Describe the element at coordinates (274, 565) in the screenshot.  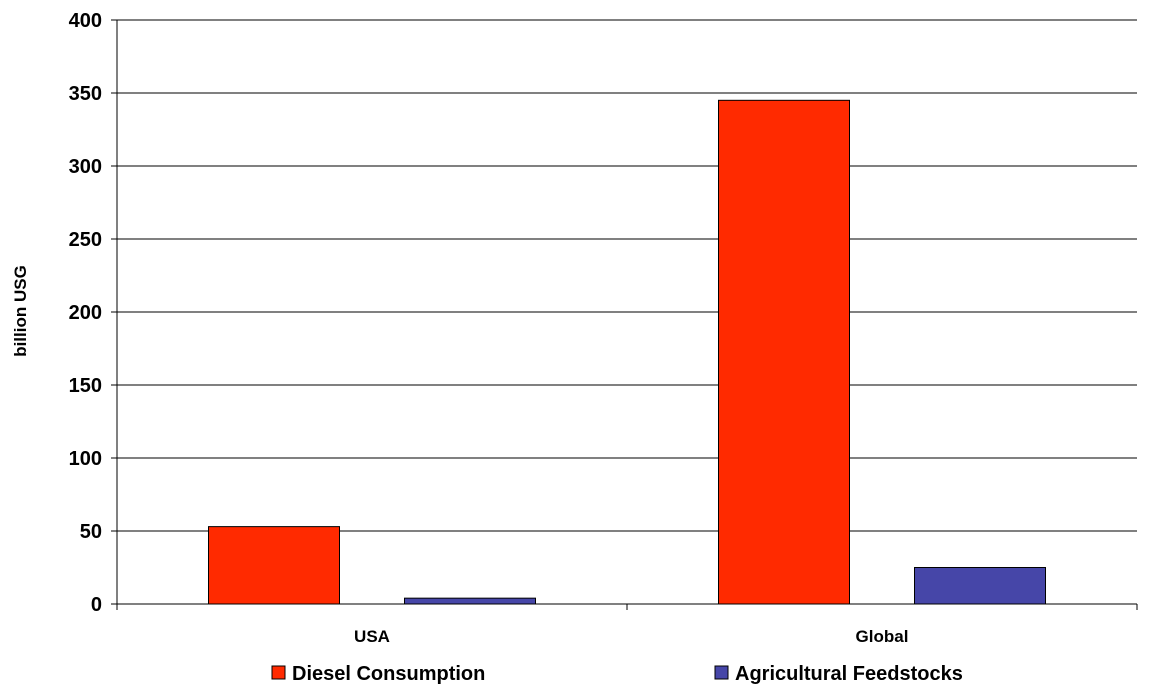
I see `bar-diesel-consumption-usa` at that location.